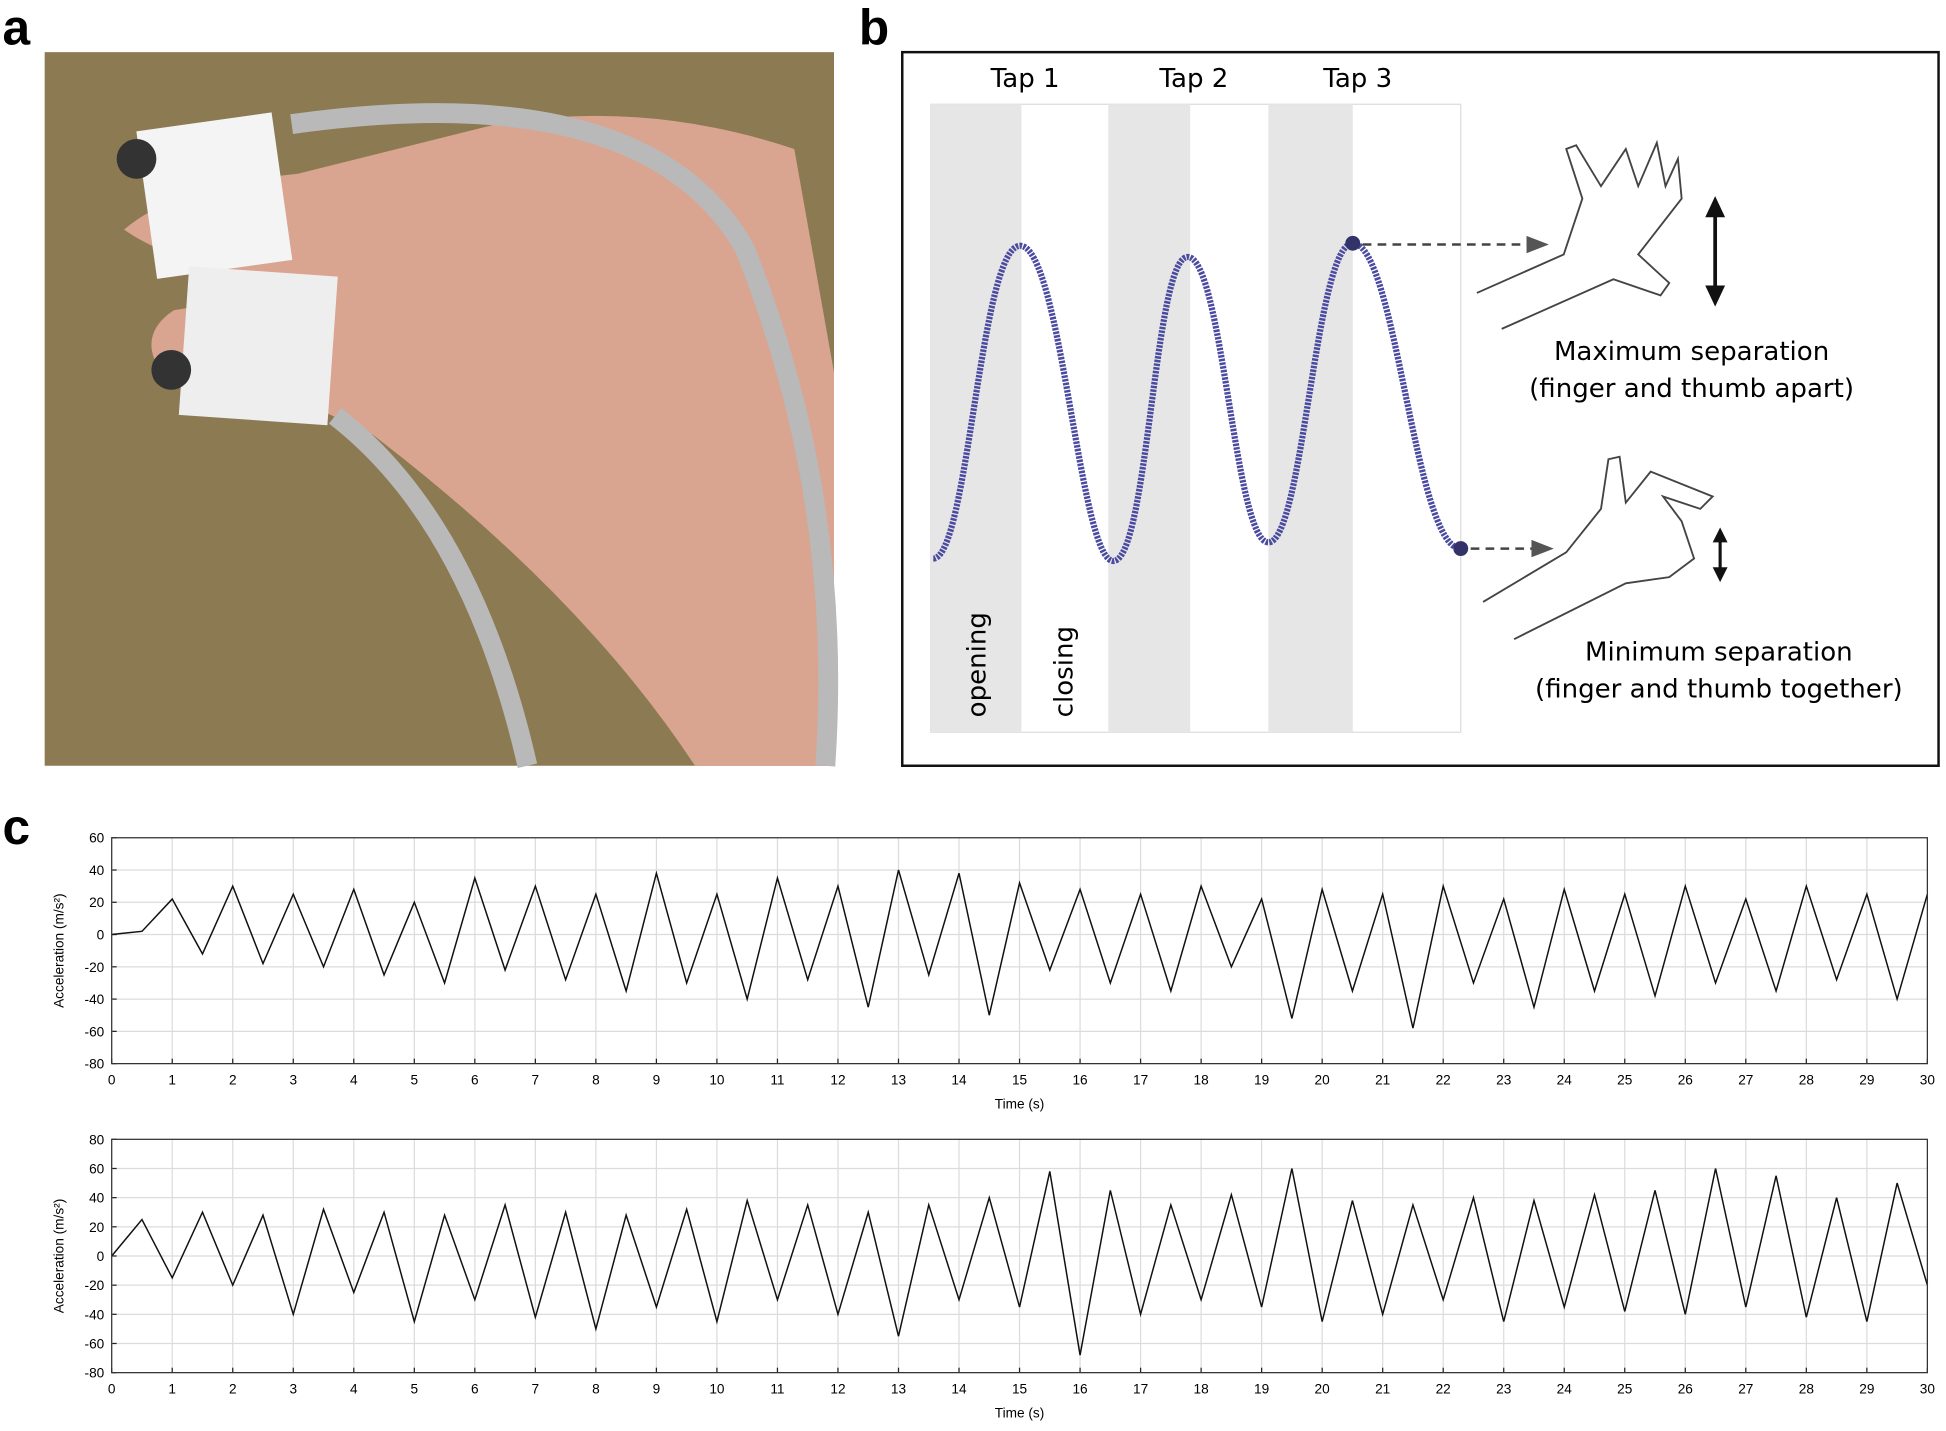 The width and height of the screenshot is (1946, 1431). What do you see at coordinates (1579, 234) in the screenshot?
I see `hand-open` at bounding box center [1579, 234].